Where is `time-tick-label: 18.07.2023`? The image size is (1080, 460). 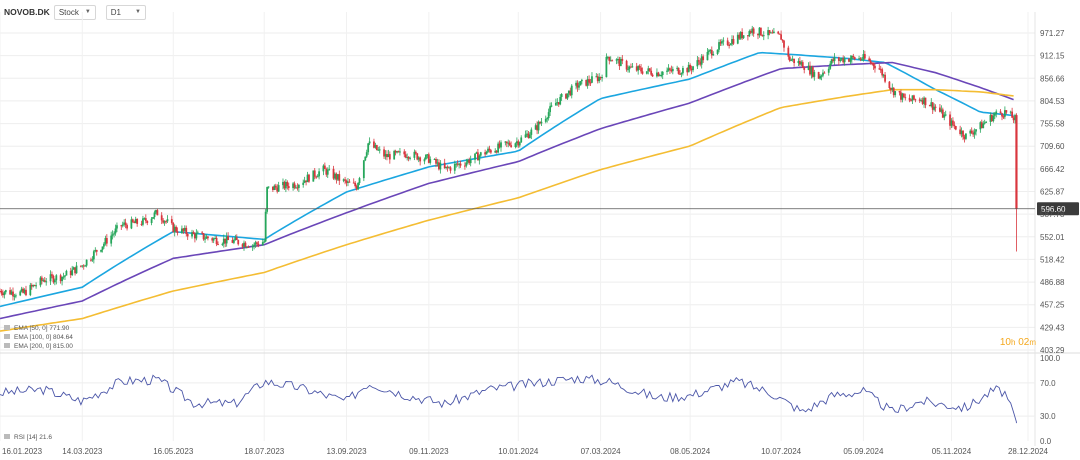
time-tick-label: 18.07.2023 is located at coordinates (264, 451).